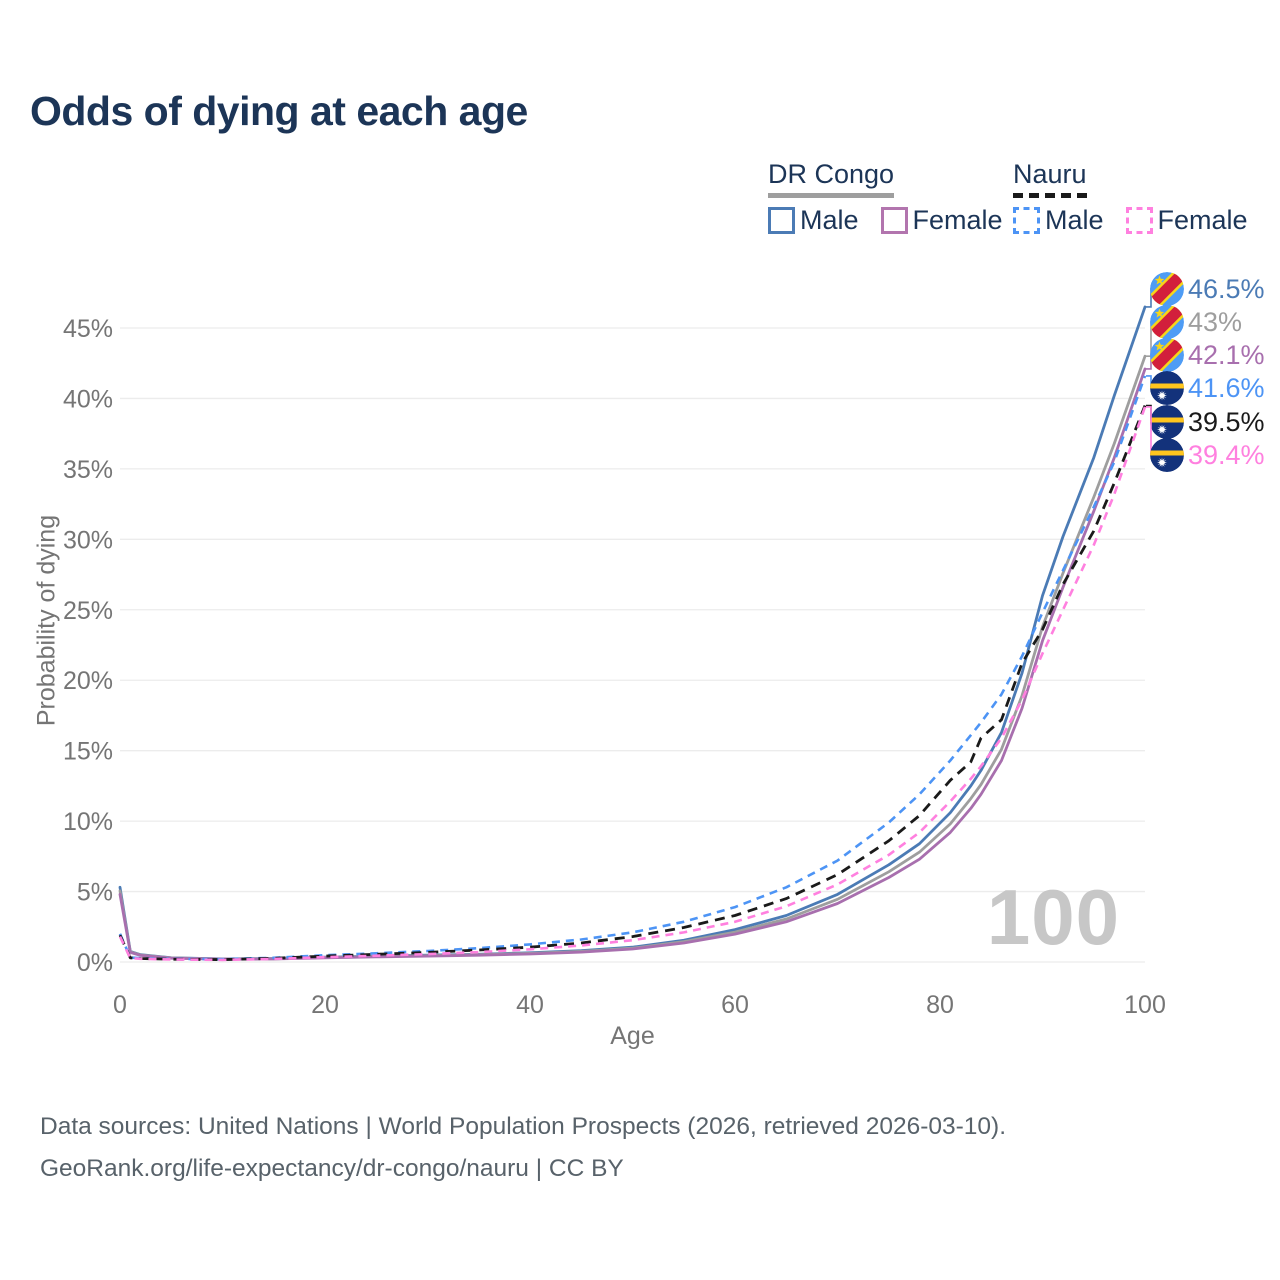 This screenshot has width=1280, height=1280. Describe the element at coordinates (88, 470) in the screenshot. I see `y-tick-label: 35%` at that location.